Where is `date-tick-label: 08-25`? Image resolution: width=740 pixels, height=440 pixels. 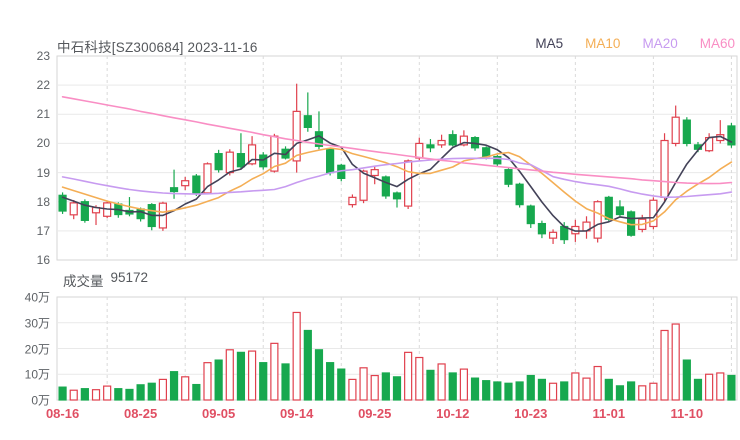 date-tick-label: 08-25 is located at coordinates (140, 413).